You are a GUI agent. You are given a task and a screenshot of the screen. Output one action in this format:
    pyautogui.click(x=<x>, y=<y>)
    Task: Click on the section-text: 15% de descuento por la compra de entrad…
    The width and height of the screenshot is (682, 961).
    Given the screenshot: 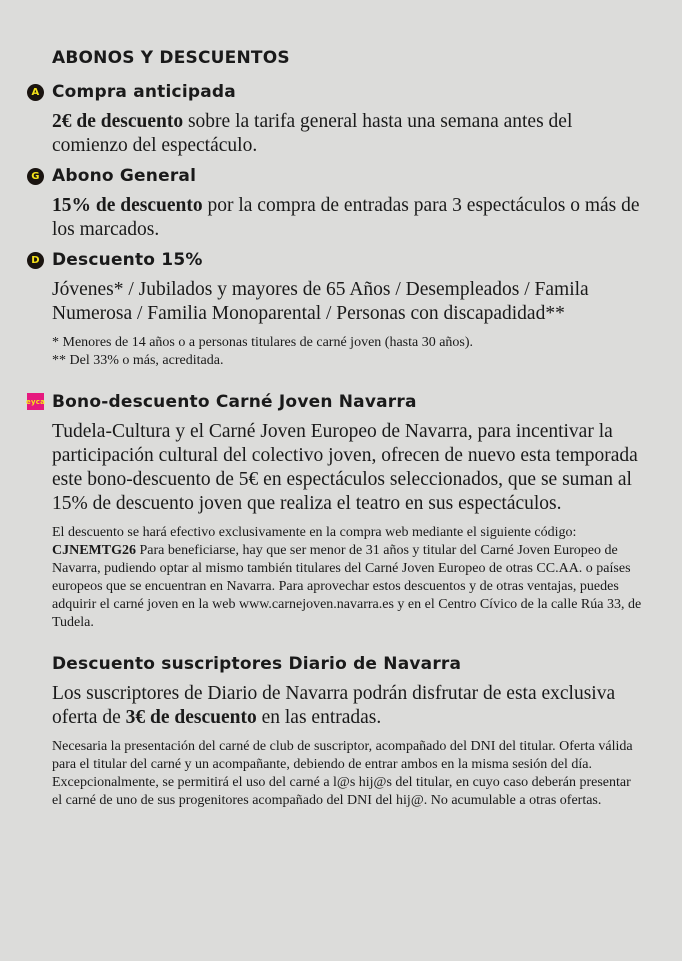 What is the action you would take?
    pyautogui.click(x=346, y=217)
    